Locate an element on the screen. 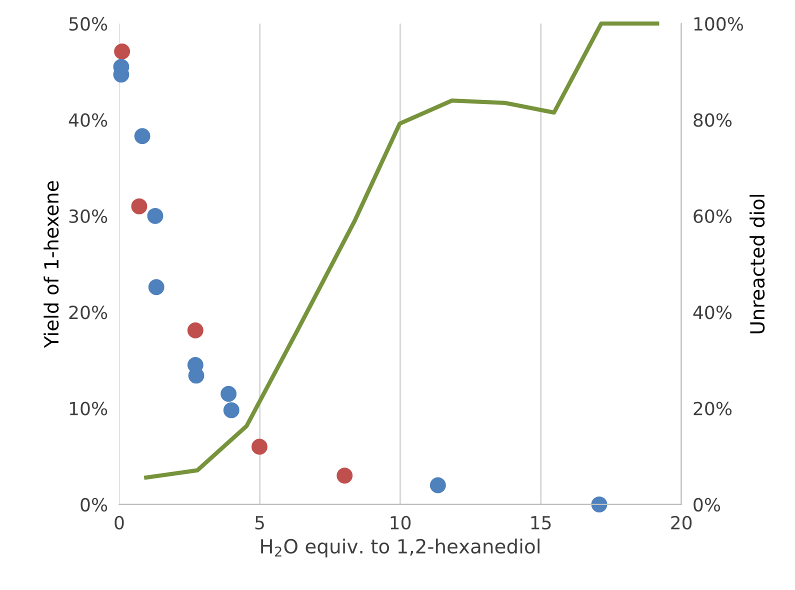 The width and height of the screenshot is (795, 590). y2-tick-label: 20% is located at coordinates (713, 409).